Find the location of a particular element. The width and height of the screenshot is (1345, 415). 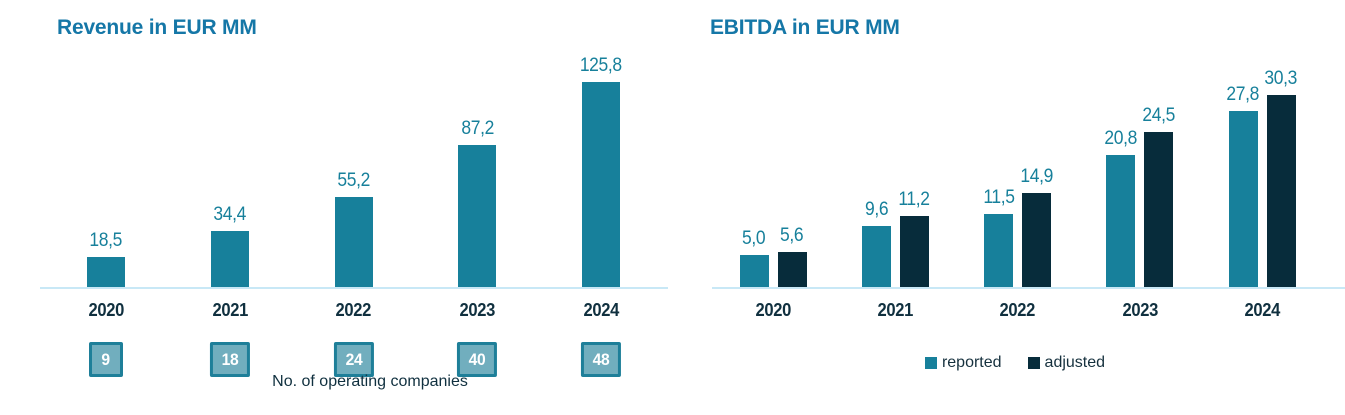

legend-item-reported: reported is located at coordinates (963, 363).